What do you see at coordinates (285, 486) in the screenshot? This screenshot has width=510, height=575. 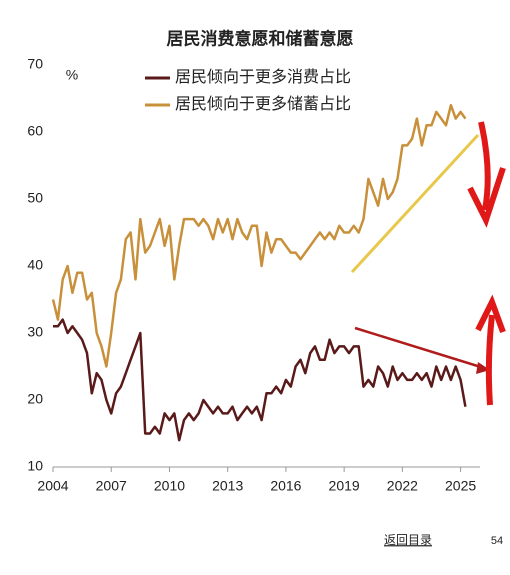 I see `x-tick-label: 2016` at bounding box center [285, 486].